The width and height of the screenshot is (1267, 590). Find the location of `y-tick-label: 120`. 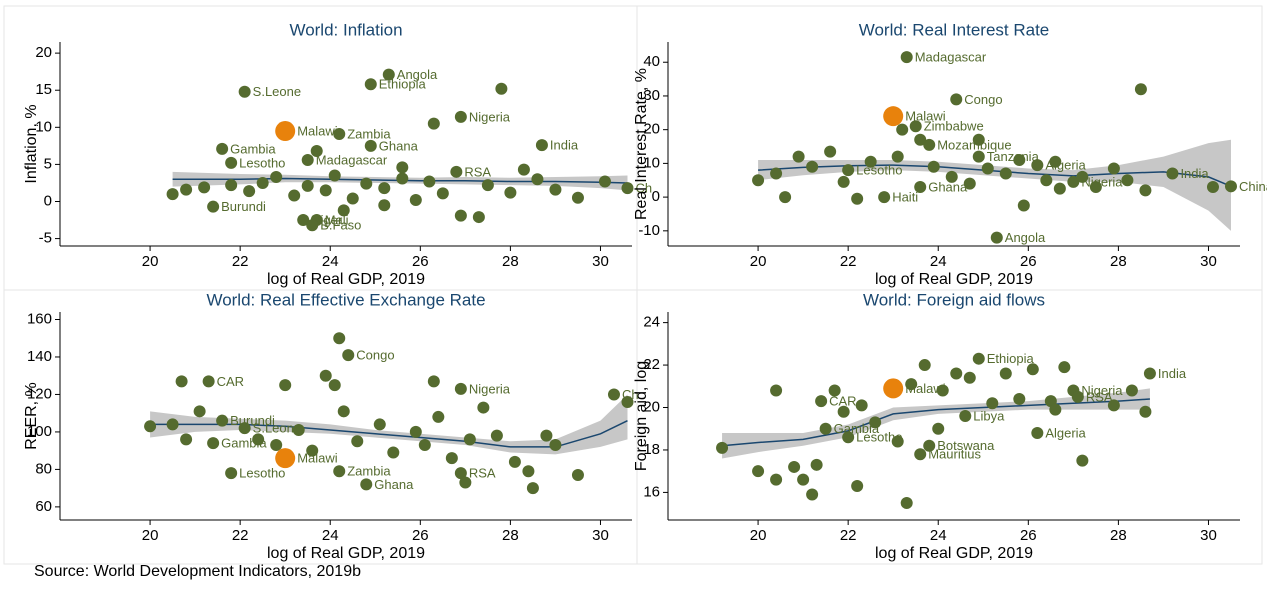

y-tick-label: 120 is located at coordinates (39, 393).